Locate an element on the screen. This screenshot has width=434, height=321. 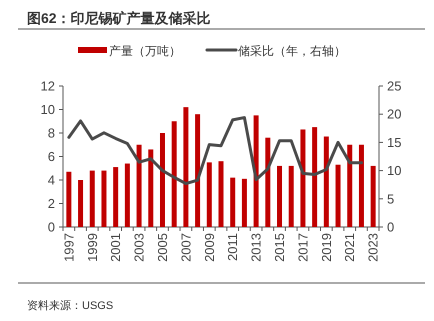
text: 资料来源：USGS is located at coordinates (70, 305).